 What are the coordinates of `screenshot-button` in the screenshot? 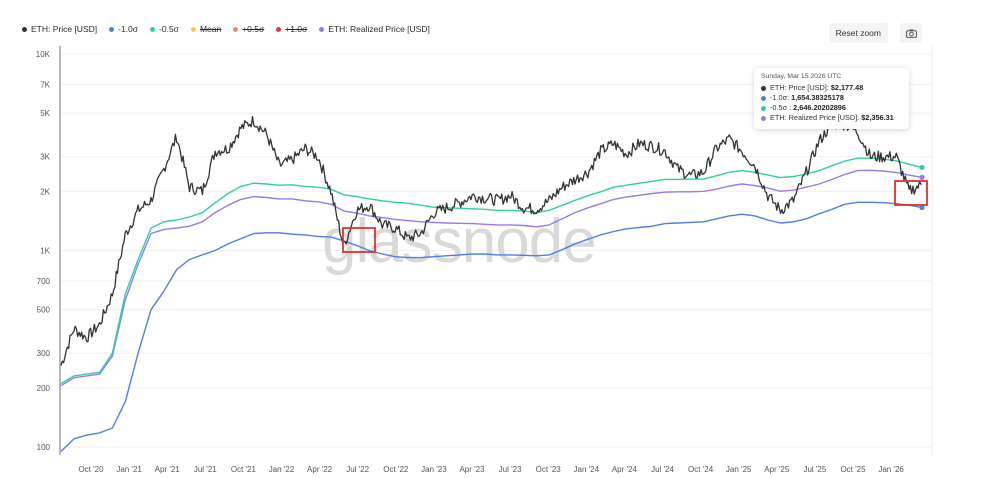 It's located at (911, 33).